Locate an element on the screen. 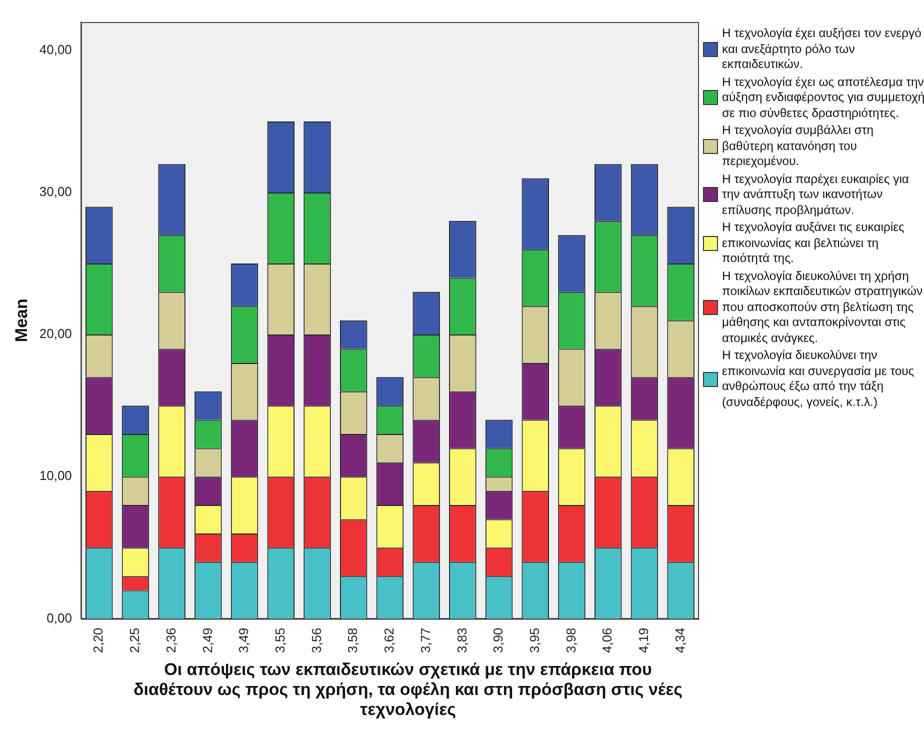  x-tick-label: 3,58 is located at coordinates (352, 641).